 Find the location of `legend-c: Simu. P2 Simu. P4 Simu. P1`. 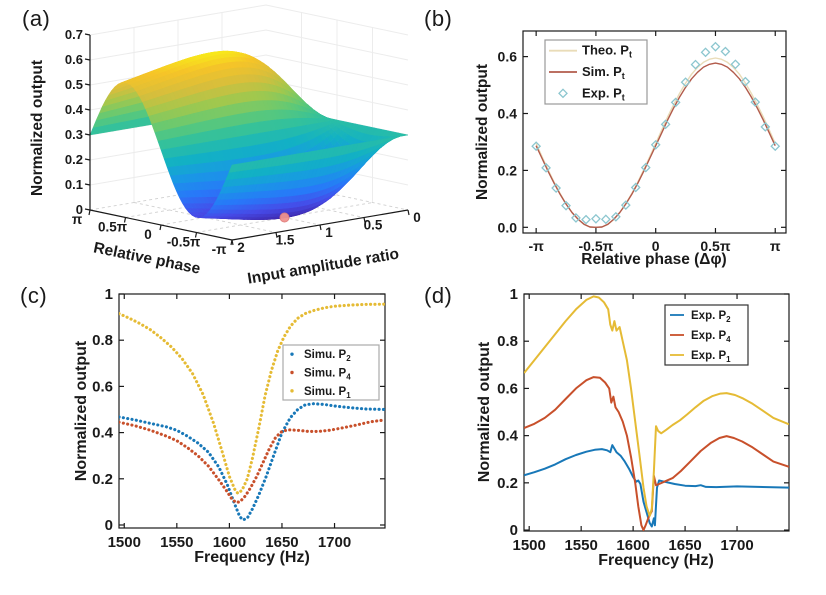

legend-c: Simu. P2 Simu. P4 Simu. P1 is located at coordinates (331, 372).